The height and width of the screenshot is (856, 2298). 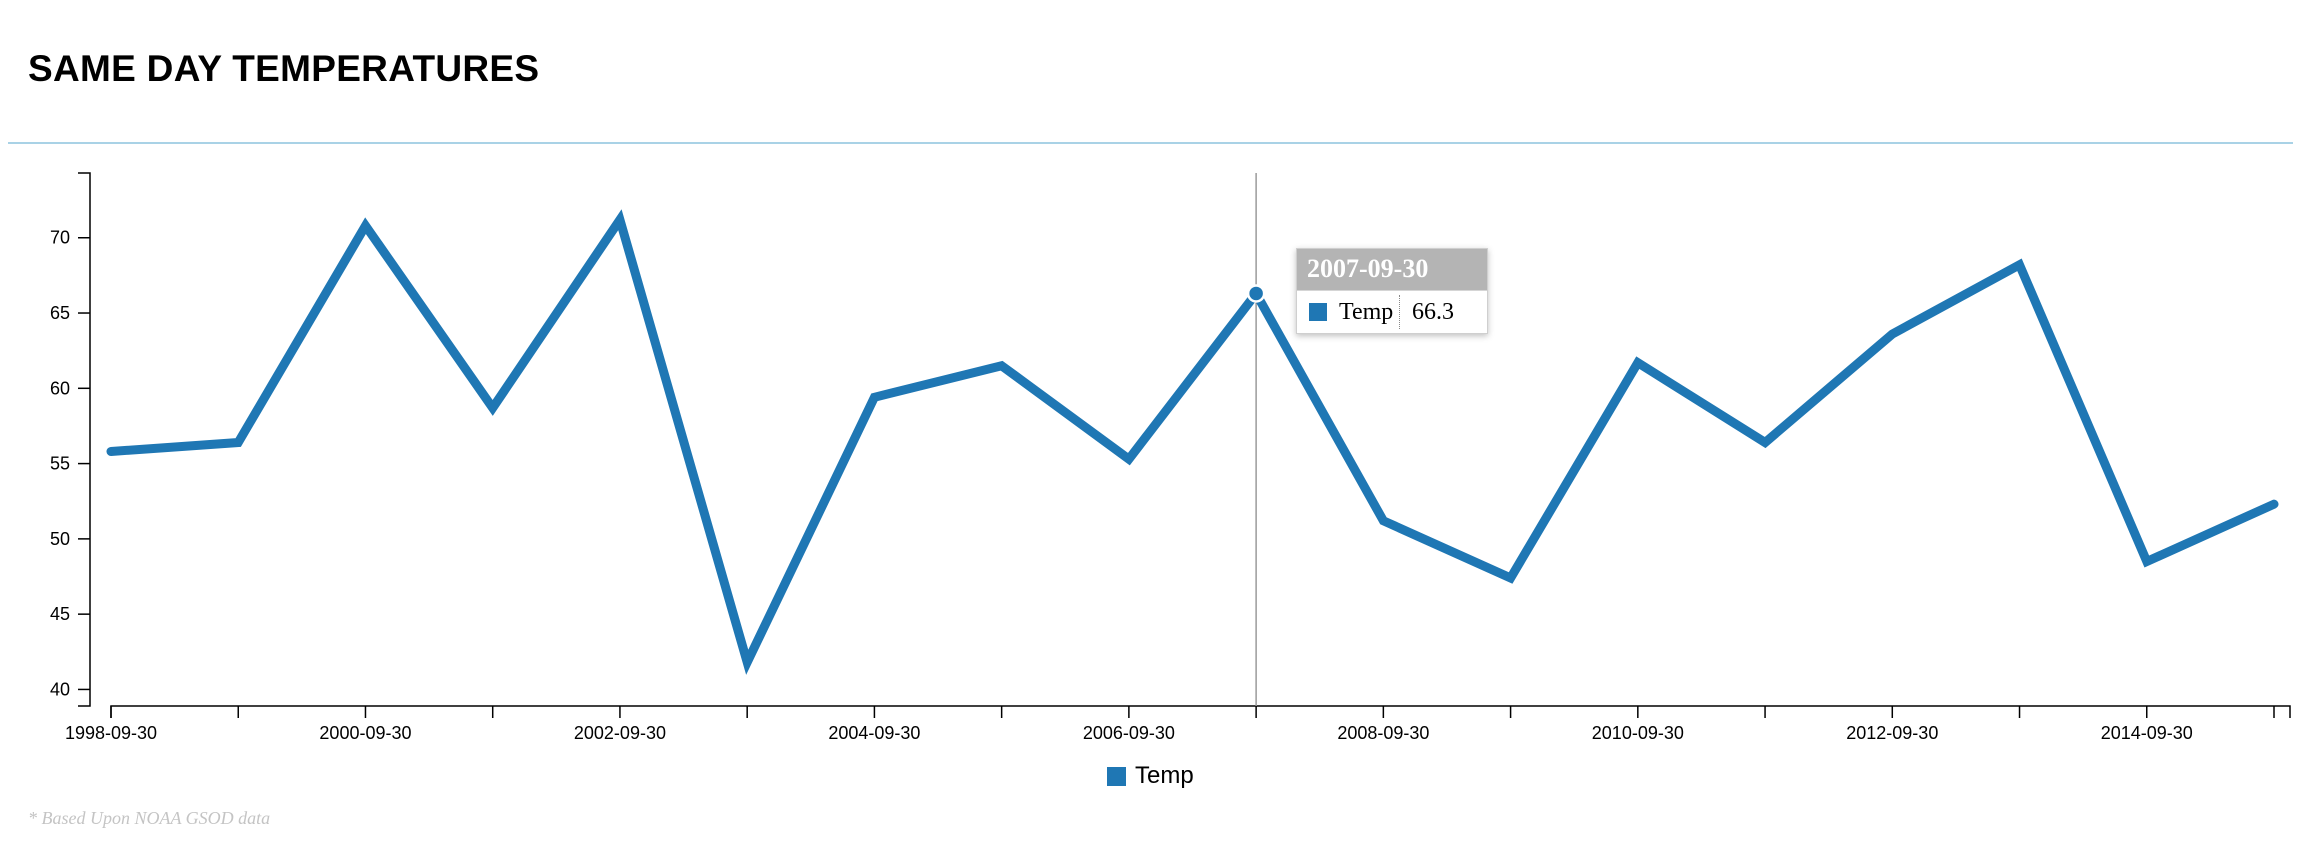 I want to click on tooltip-separator, so click(x=1399, y=312).